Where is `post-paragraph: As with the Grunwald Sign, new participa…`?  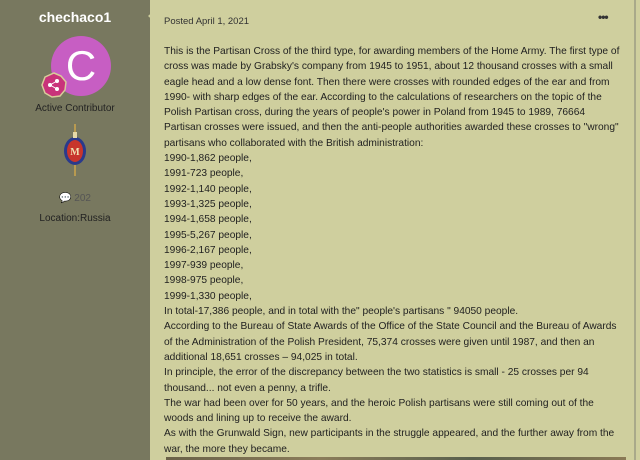
post-paragraph: As with the Grunwald Sign, new participa… is located at coordinates (389, 441).